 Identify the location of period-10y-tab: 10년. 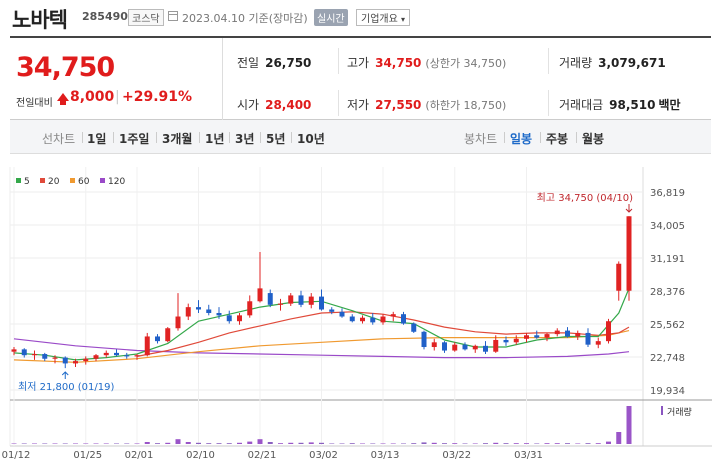
(311, 139).